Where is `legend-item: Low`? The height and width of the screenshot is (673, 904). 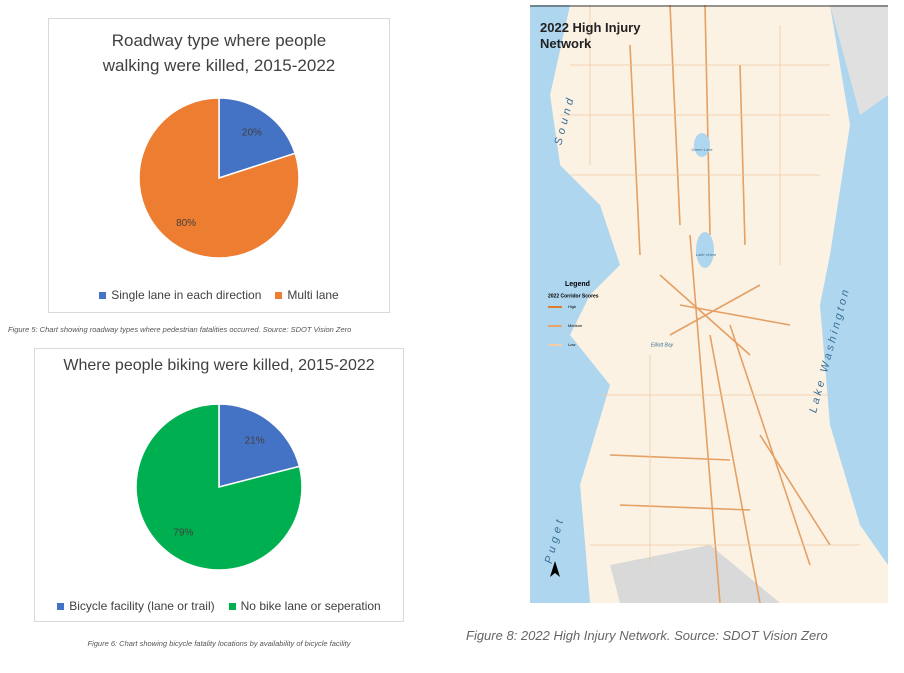 legend-item: Low is located at coordinates (571, 344).